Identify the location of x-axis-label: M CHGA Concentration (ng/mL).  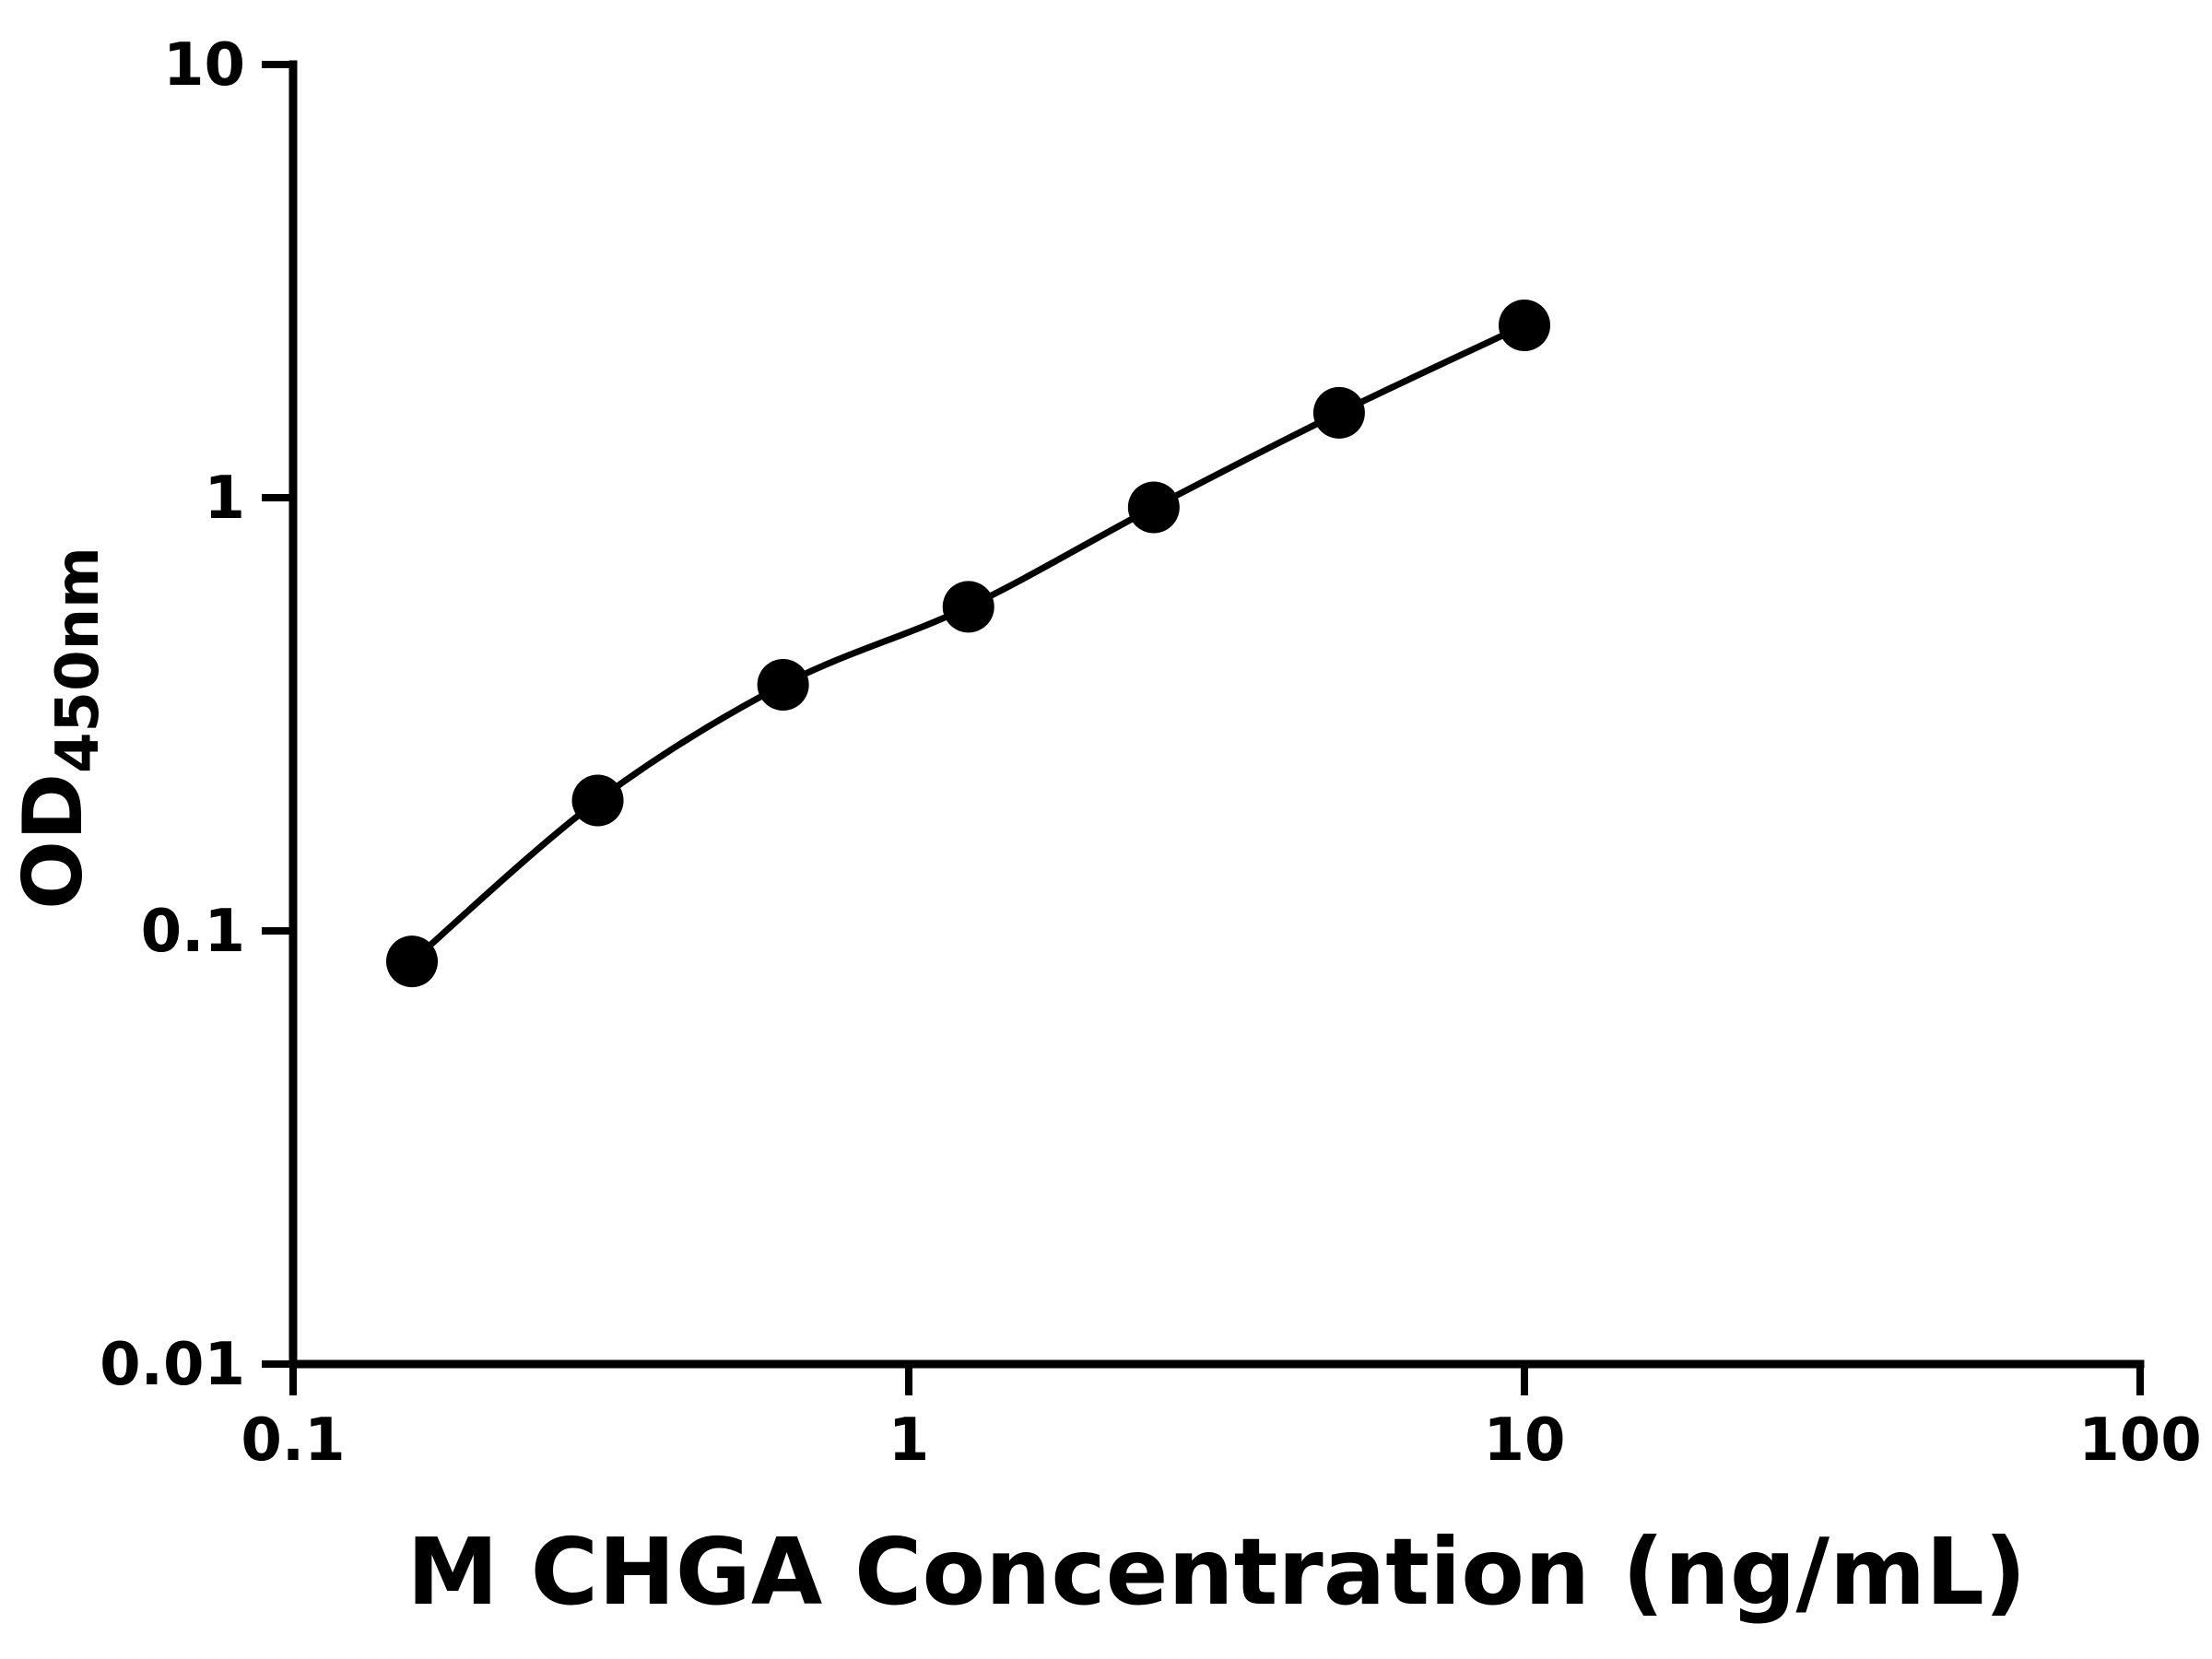
(1216, 1572).